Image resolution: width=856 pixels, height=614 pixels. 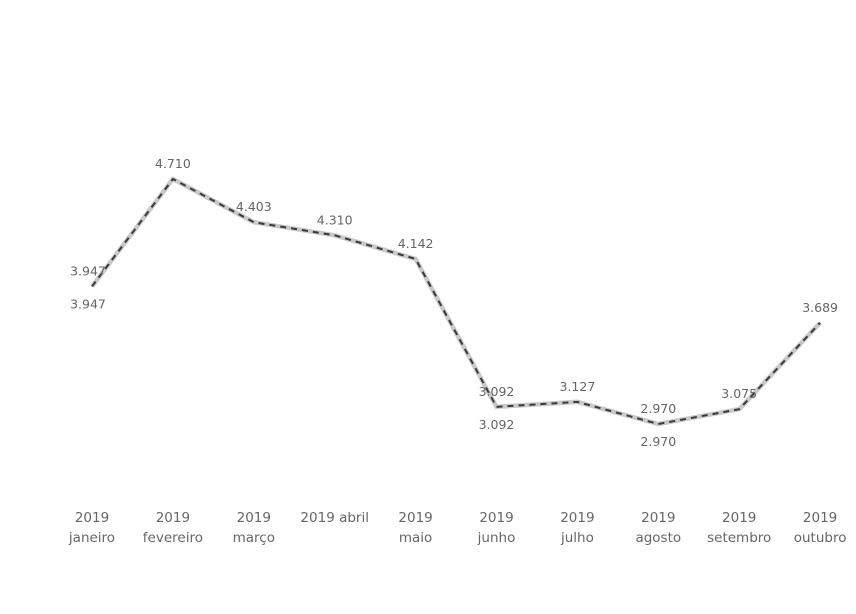 What do you see at coordinates (416, 243) in the screenshot?
I see `data-label: 4.142` at bounding box center [416, 243].